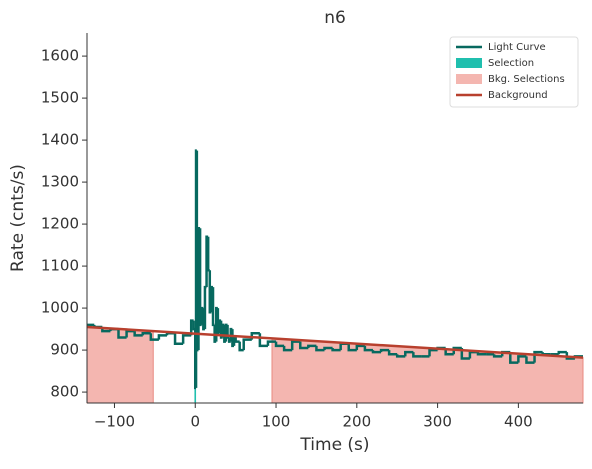 The height and width of the screenshot is (469, 592). Describe the element at coordinates (335, 18) in the screenshot. I see `chart-title: n6` at that location.